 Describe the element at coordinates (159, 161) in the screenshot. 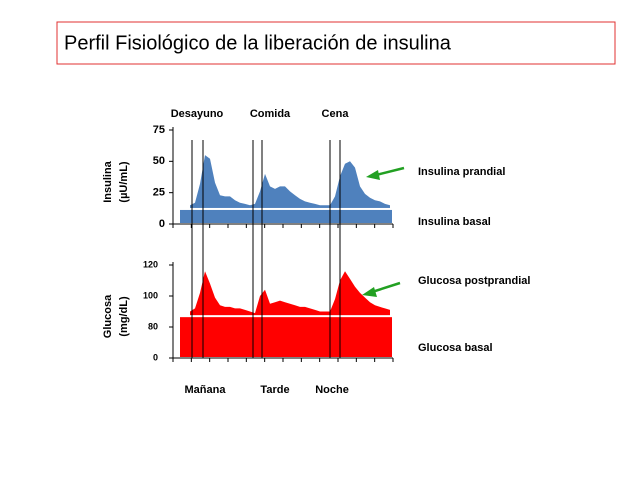

I see `y-tick-label: 50` at that location.